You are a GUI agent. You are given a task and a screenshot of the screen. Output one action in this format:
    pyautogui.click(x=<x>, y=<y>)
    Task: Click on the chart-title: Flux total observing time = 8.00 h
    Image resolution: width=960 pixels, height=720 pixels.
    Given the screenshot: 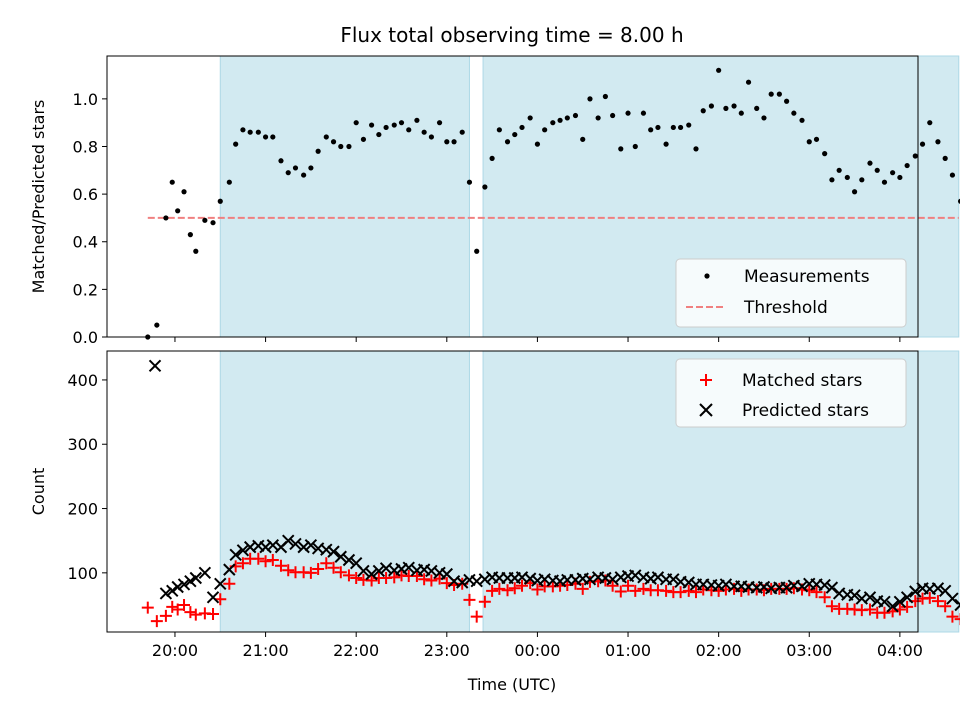 What is the action you would take?
    pyautogui.click(x=511, y=35)
    